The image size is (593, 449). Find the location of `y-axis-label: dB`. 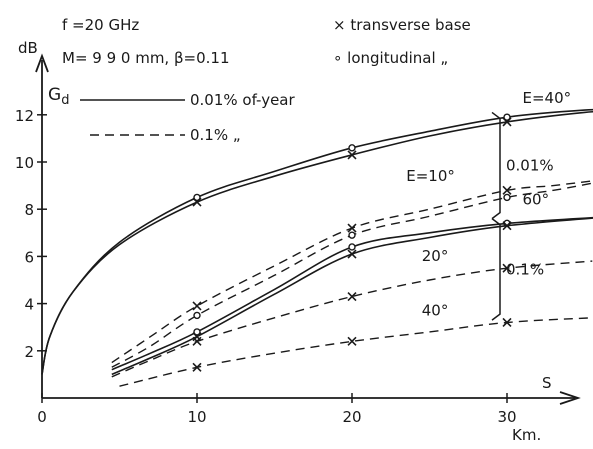

y-axis-label: dB is located at coordinates (28, 48).